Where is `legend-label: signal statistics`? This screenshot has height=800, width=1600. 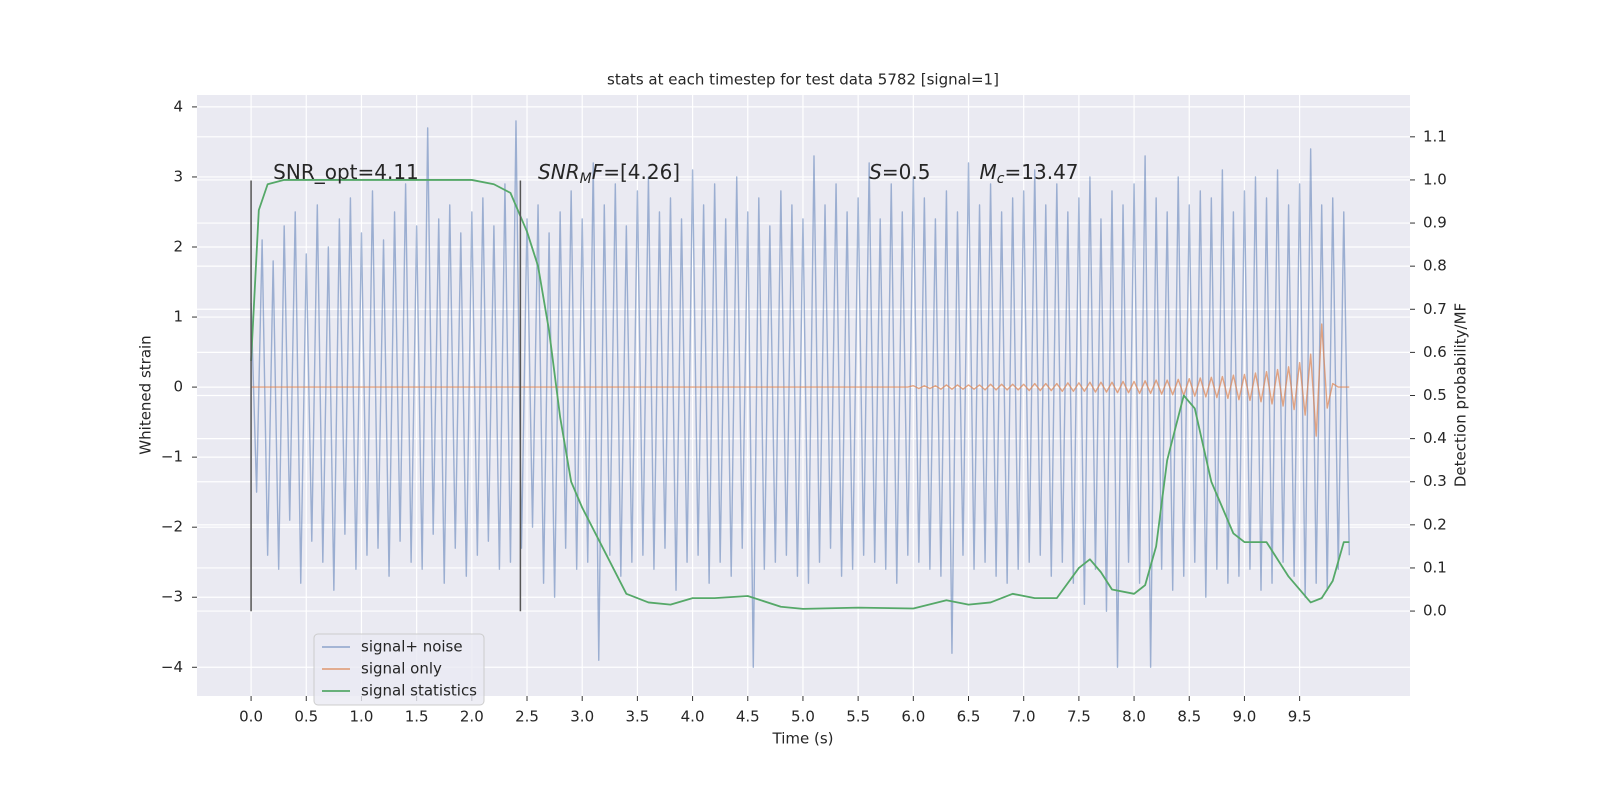
legend-label: signal statistics is located at coordinates (419, 691).